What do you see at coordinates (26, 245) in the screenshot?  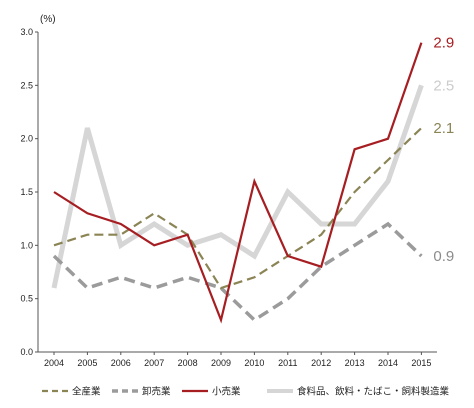 I see `y-tick-label: 1.0` at bounding box center [26, 245].